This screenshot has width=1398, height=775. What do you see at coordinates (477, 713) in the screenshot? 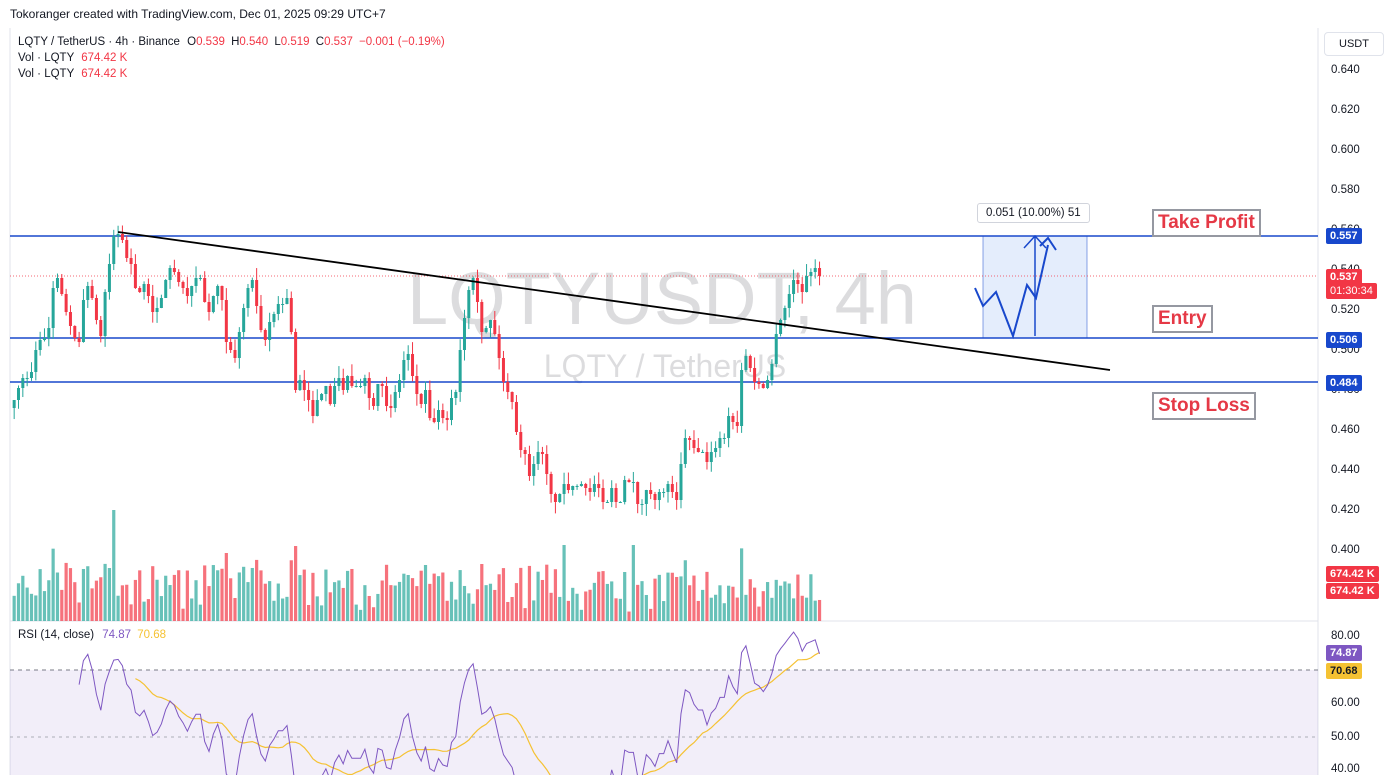
I see `rsi-ma-line` at bounding box center [477, 713].